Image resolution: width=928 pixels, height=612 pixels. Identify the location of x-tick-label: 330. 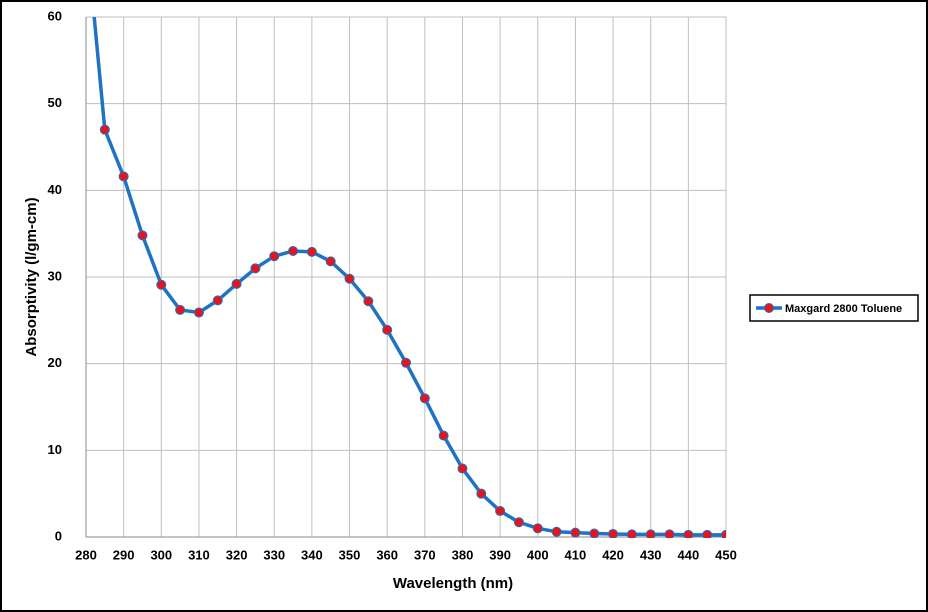
(274, 554).